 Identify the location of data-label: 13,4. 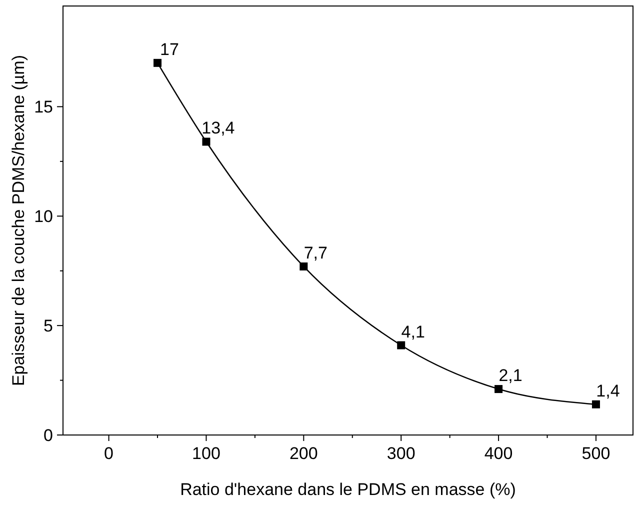
(218, 128).